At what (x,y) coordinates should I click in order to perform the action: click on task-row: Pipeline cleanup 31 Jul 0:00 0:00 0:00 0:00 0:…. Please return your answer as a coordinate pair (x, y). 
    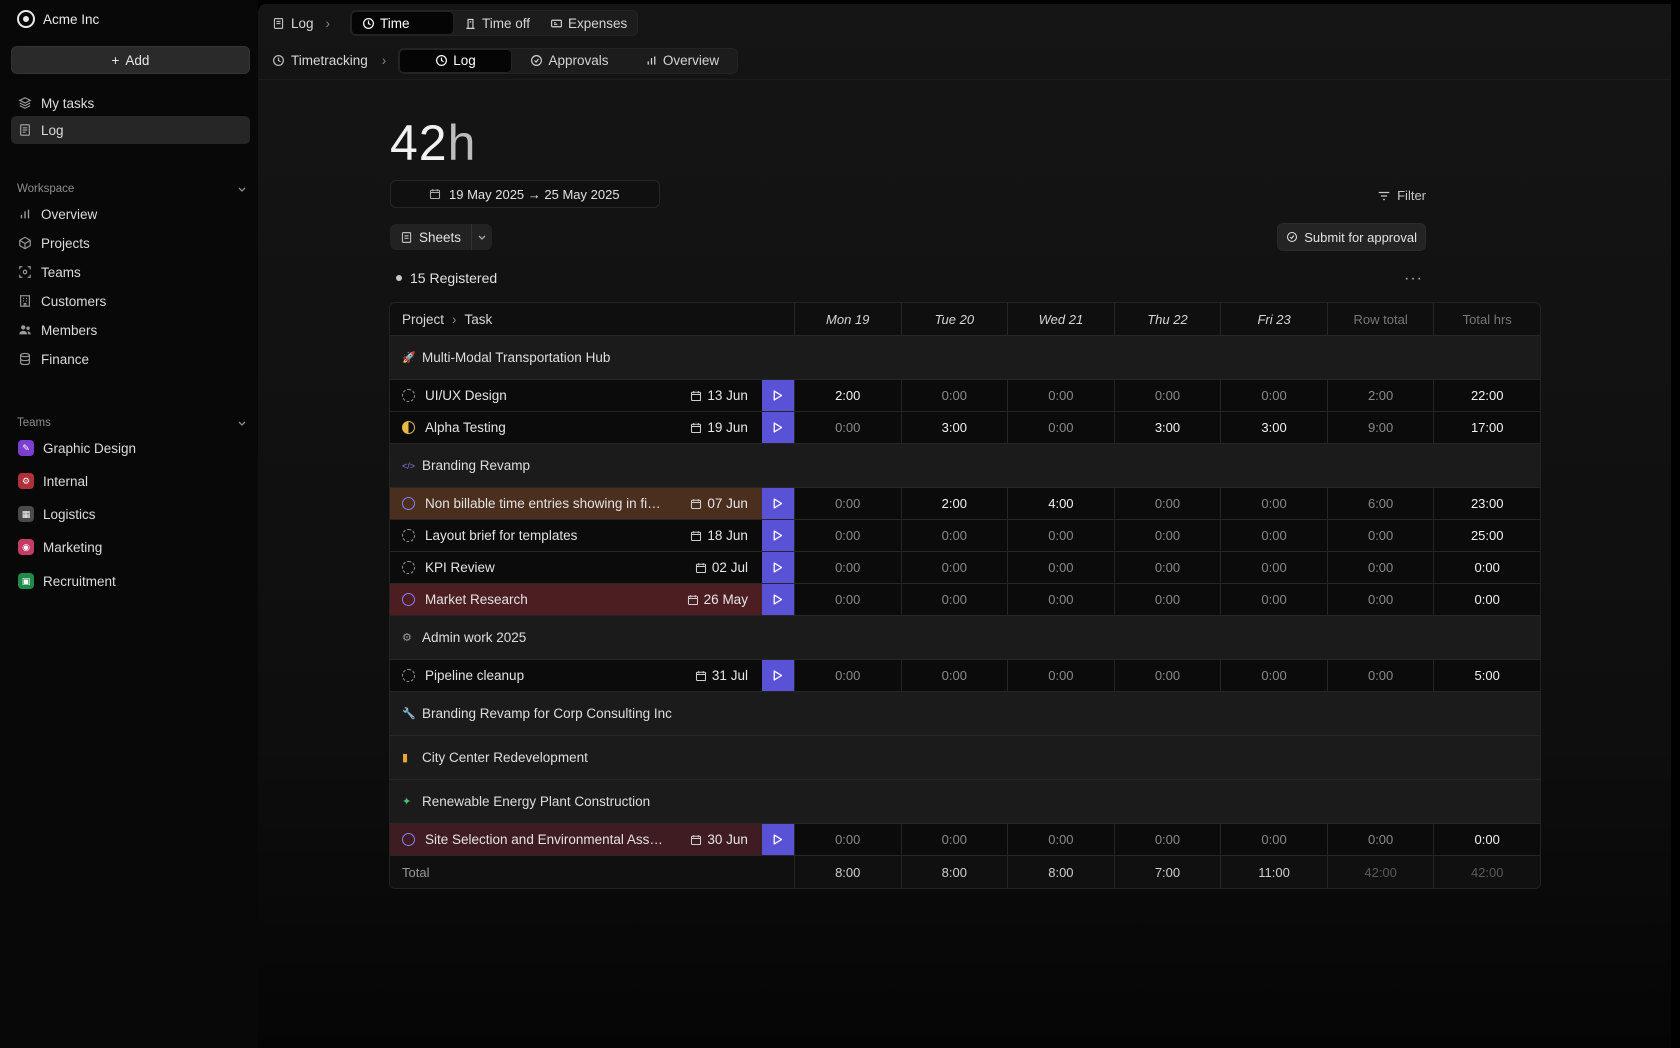
    Looking at the image, I should click on (965, 676).